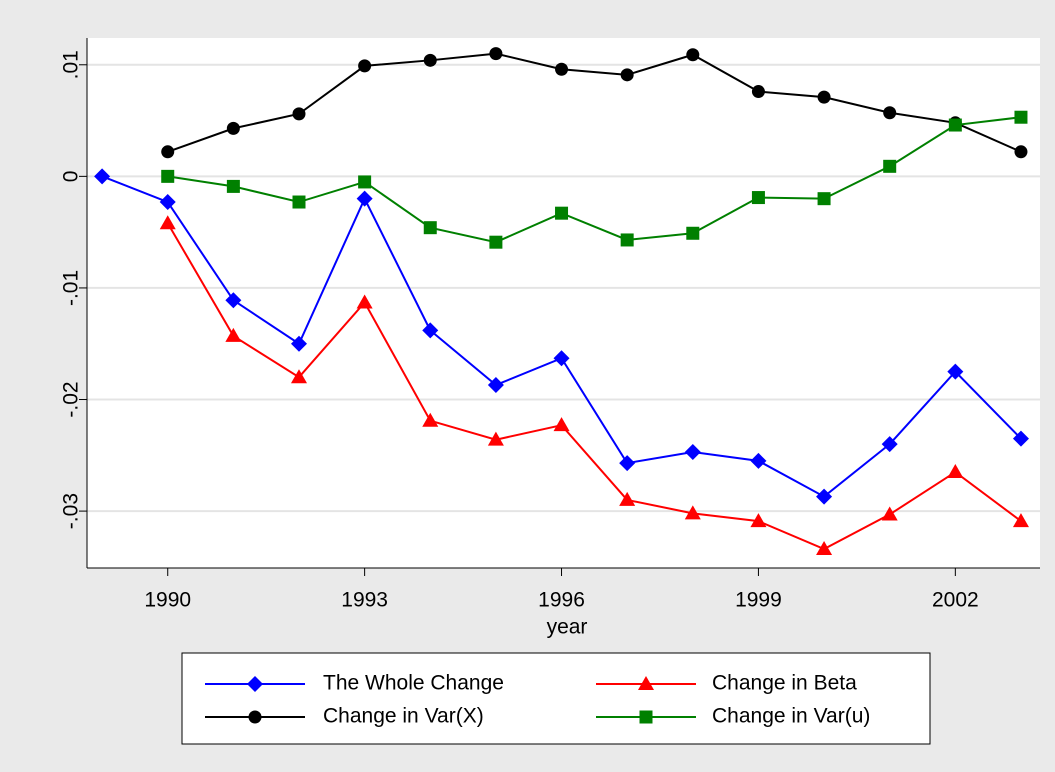 The image size is (1055, 772). I want to click on x-tick-label: 1996, so click(561, 600).